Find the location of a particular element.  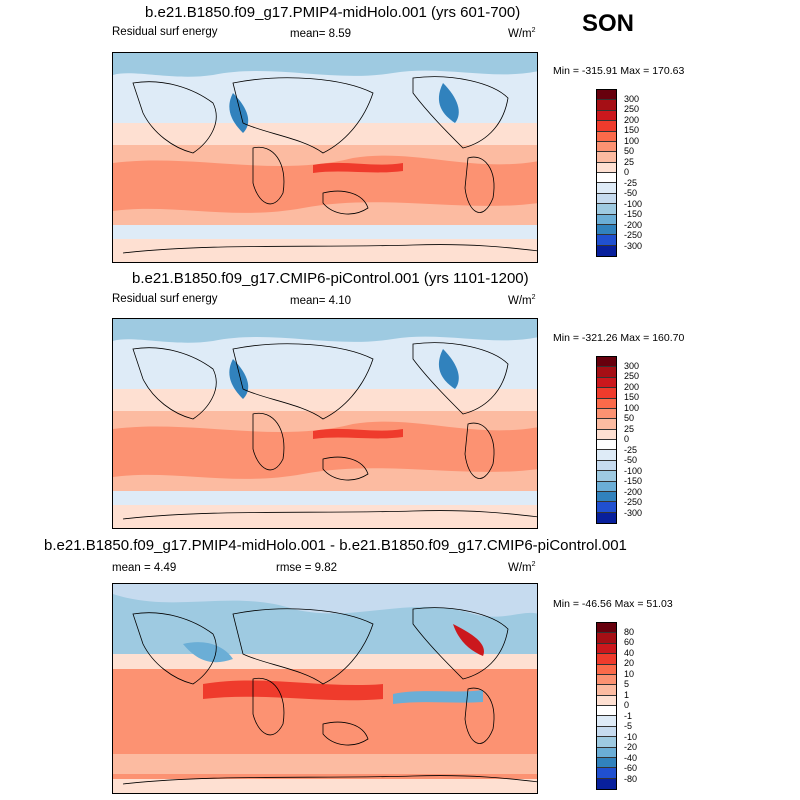

panel-1-minmax: Min = -315.91 Max = 170.63 is located at coordinates (619, 71).